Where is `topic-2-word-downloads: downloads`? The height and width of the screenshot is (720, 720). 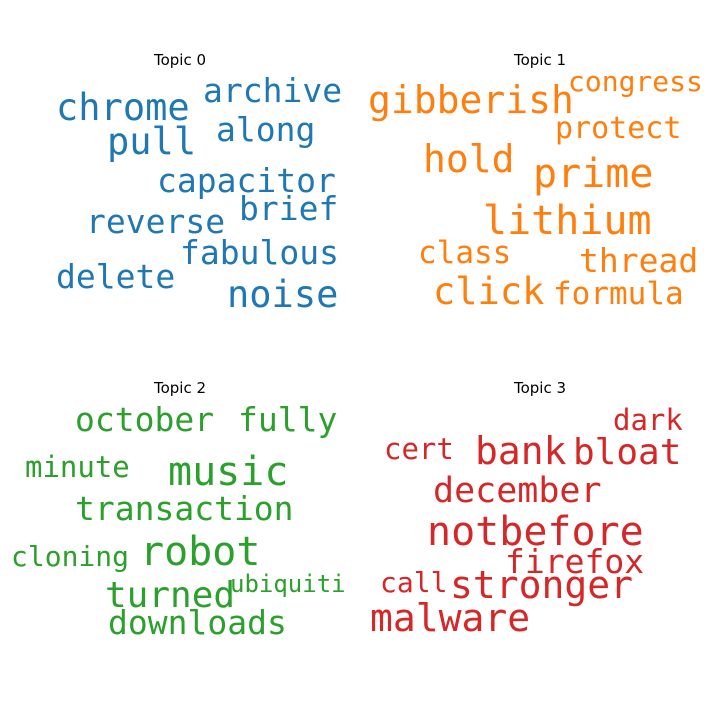 topic-2-word-downloads: downloads is located at coordinates (197, 622).